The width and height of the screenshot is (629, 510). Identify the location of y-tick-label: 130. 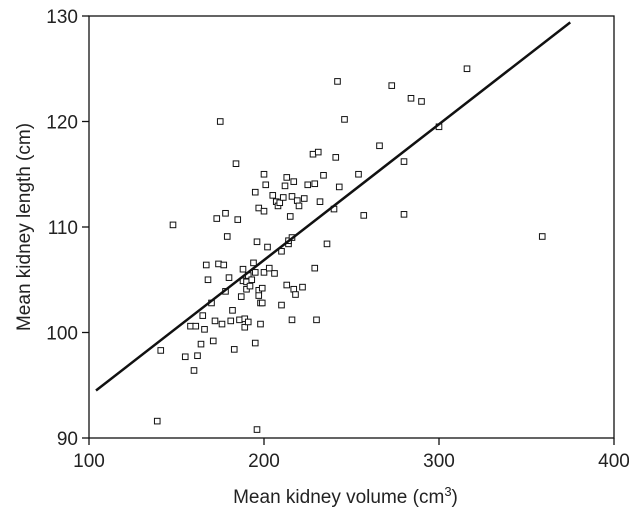
(62, 17).